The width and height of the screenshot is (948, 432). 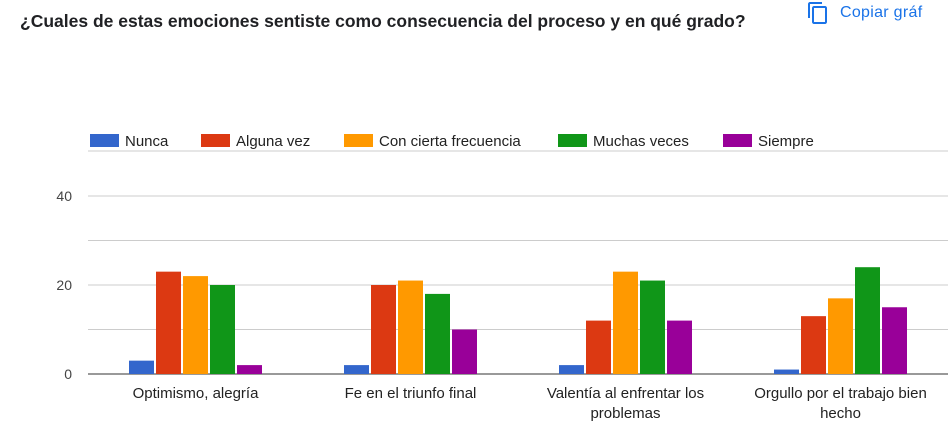 What do you see at coordinates (840, 393) in the screenshot?
I see `x-category-label: Orgullo por el trabajo bien` at bounding box center [840, 393].